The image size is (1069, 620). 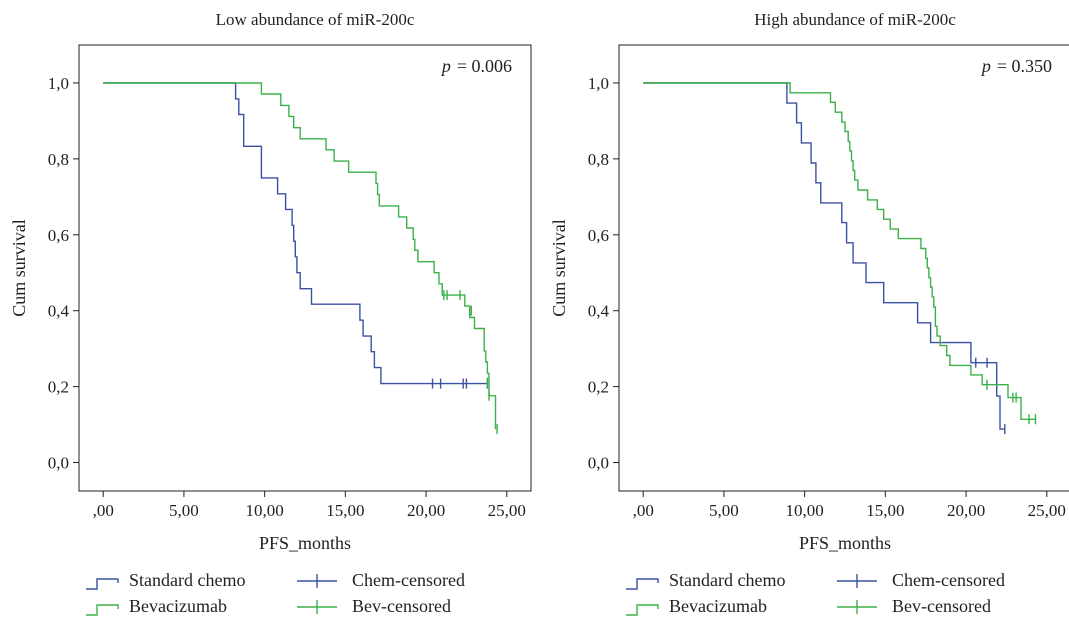 I want to click on chart-title: Low abundance of miR-200c, so click(x=315, y=19).